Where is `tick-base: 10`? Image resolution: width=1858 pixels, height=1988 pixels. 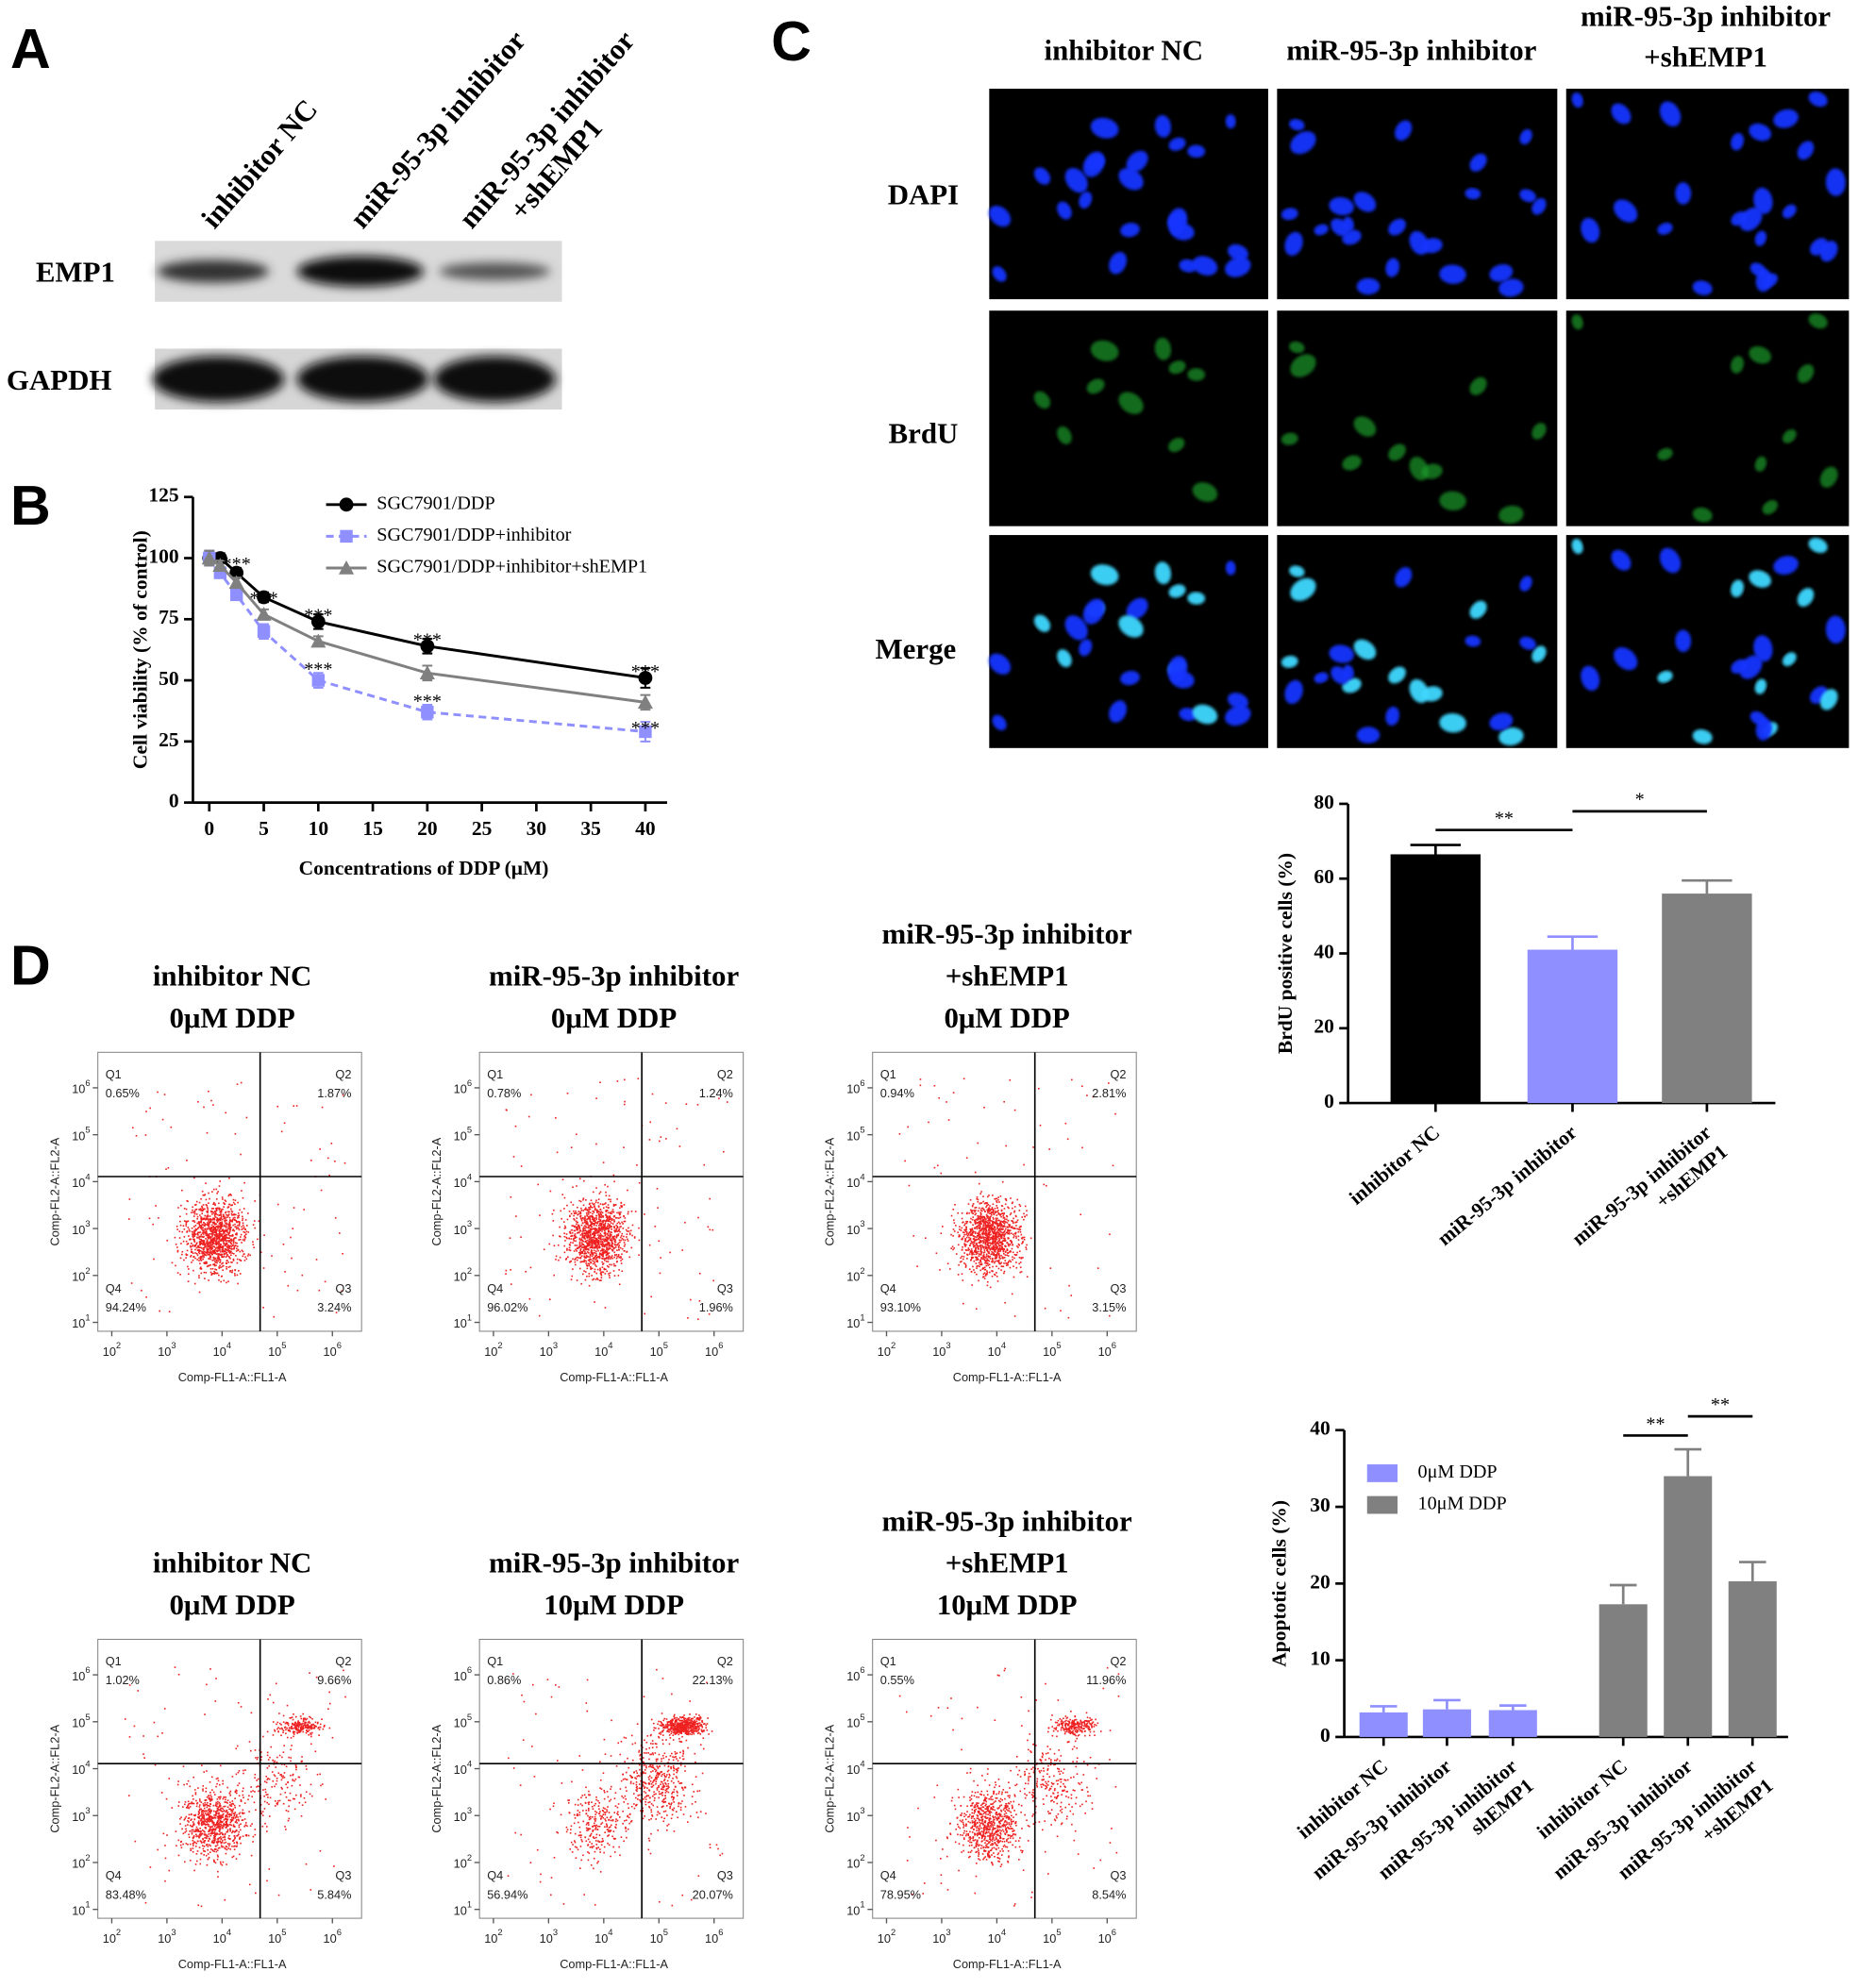 tick-base: 10 is located at coordinates (601, 1352).